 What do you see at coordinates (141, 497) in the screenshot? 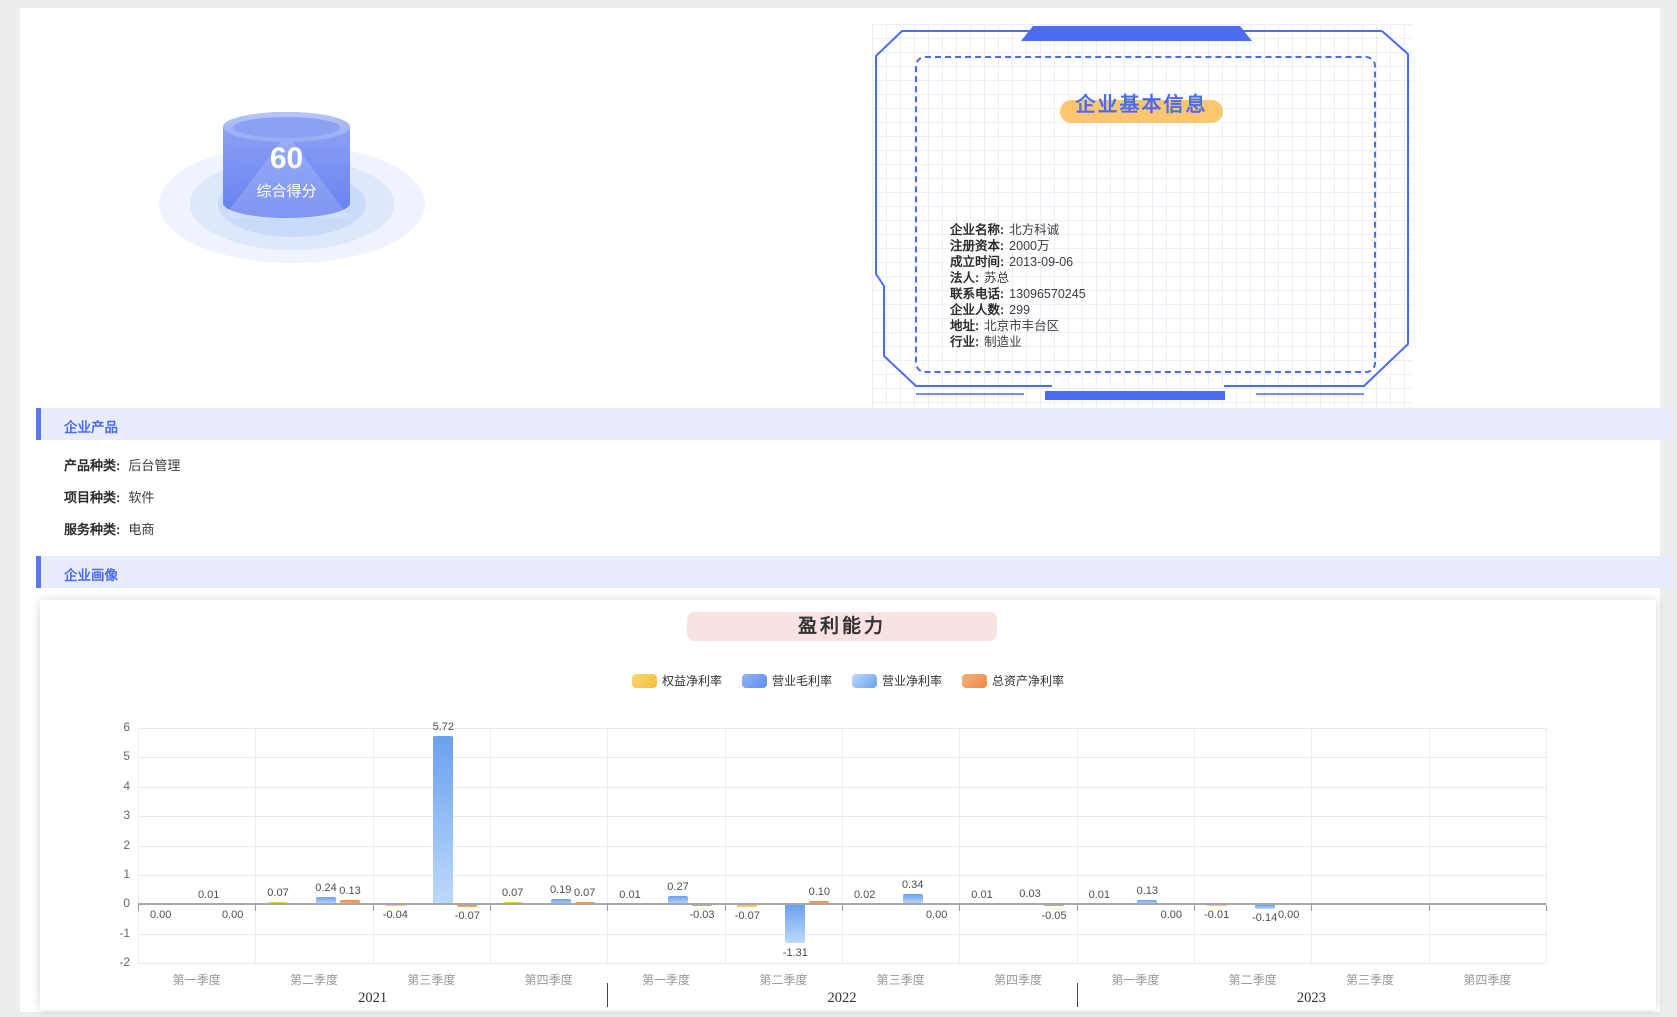
I see `product-row-value: 软件` at bounding box center [141, 497].